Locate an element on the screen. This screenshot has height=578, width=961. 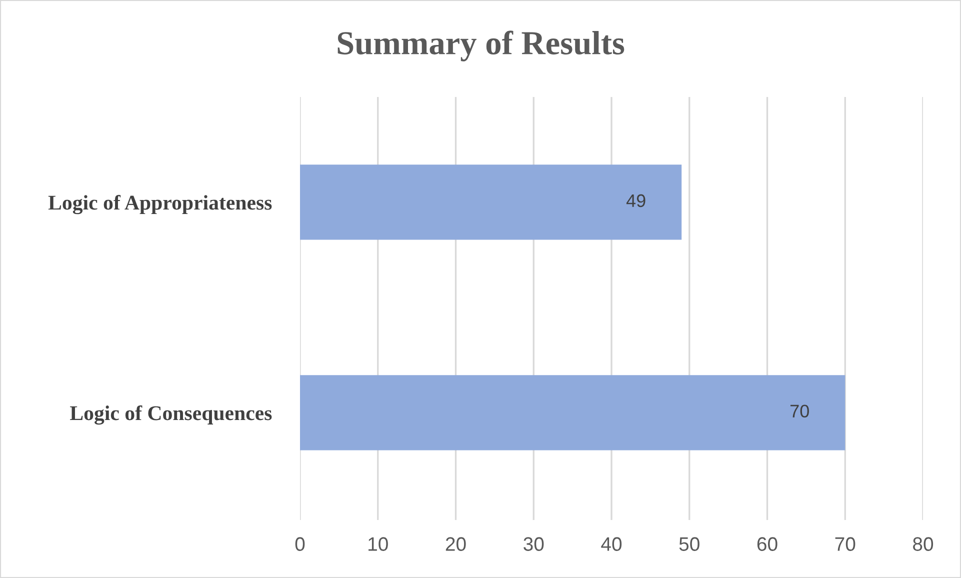
x-tick-label: 20 is located at coordinates (456, 544).